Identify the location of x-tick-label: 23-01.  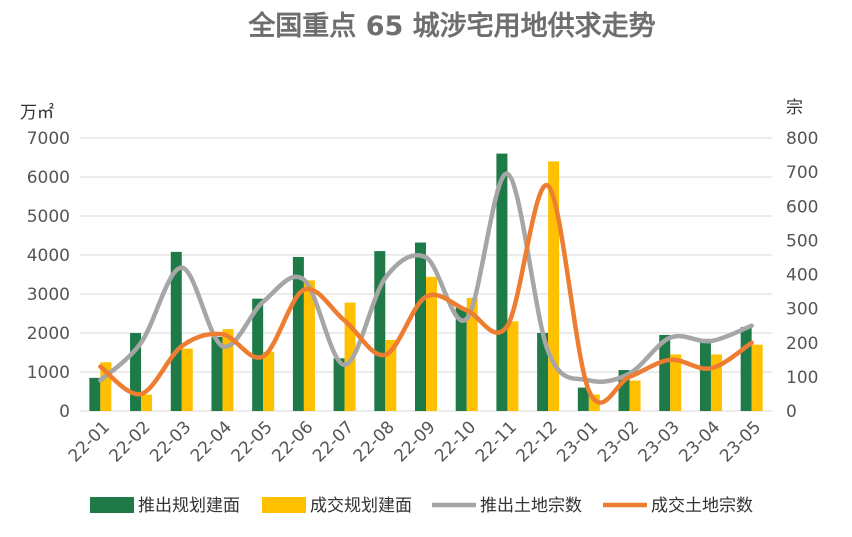
(577, 441).